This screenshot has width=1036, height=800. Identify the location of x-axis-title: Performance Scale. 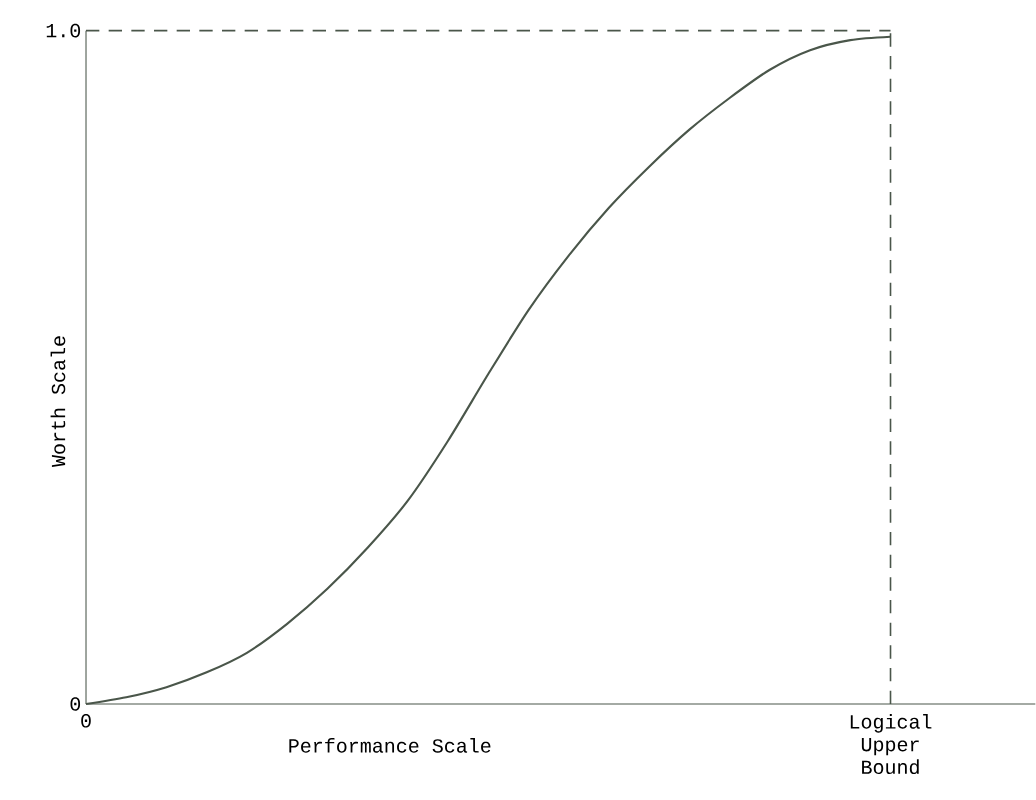
(390, 745).